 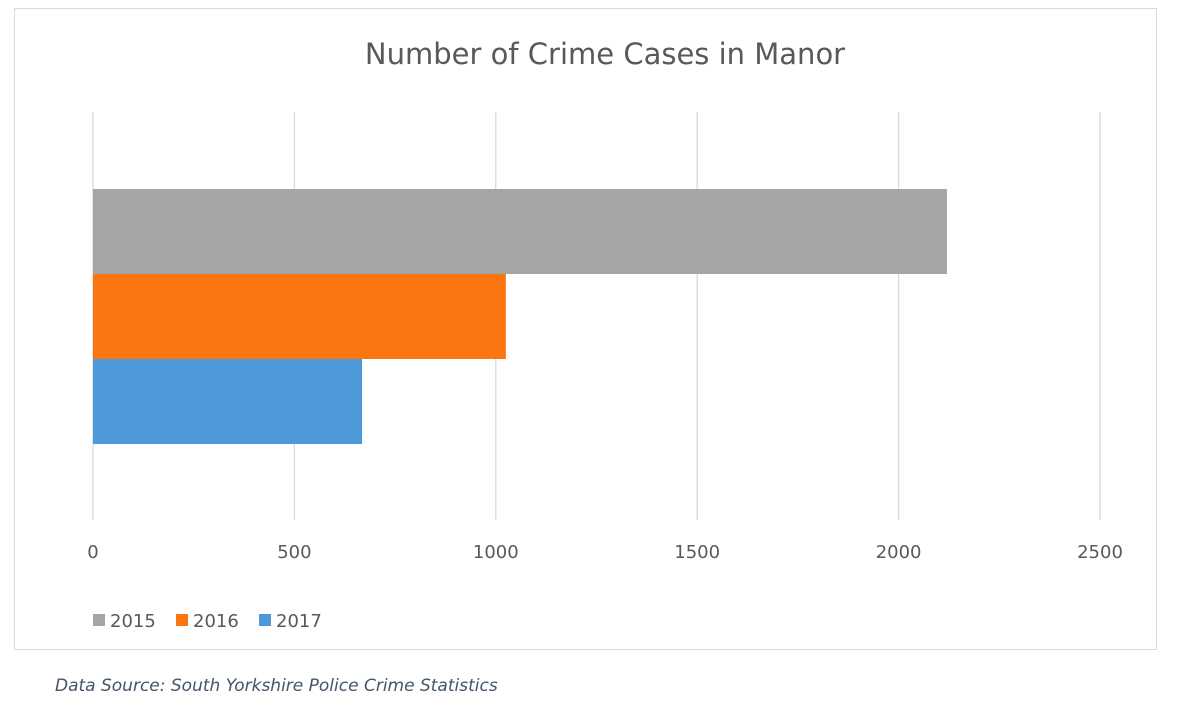 I want to click on legend-label: 2015, so click(x=133, y=621).